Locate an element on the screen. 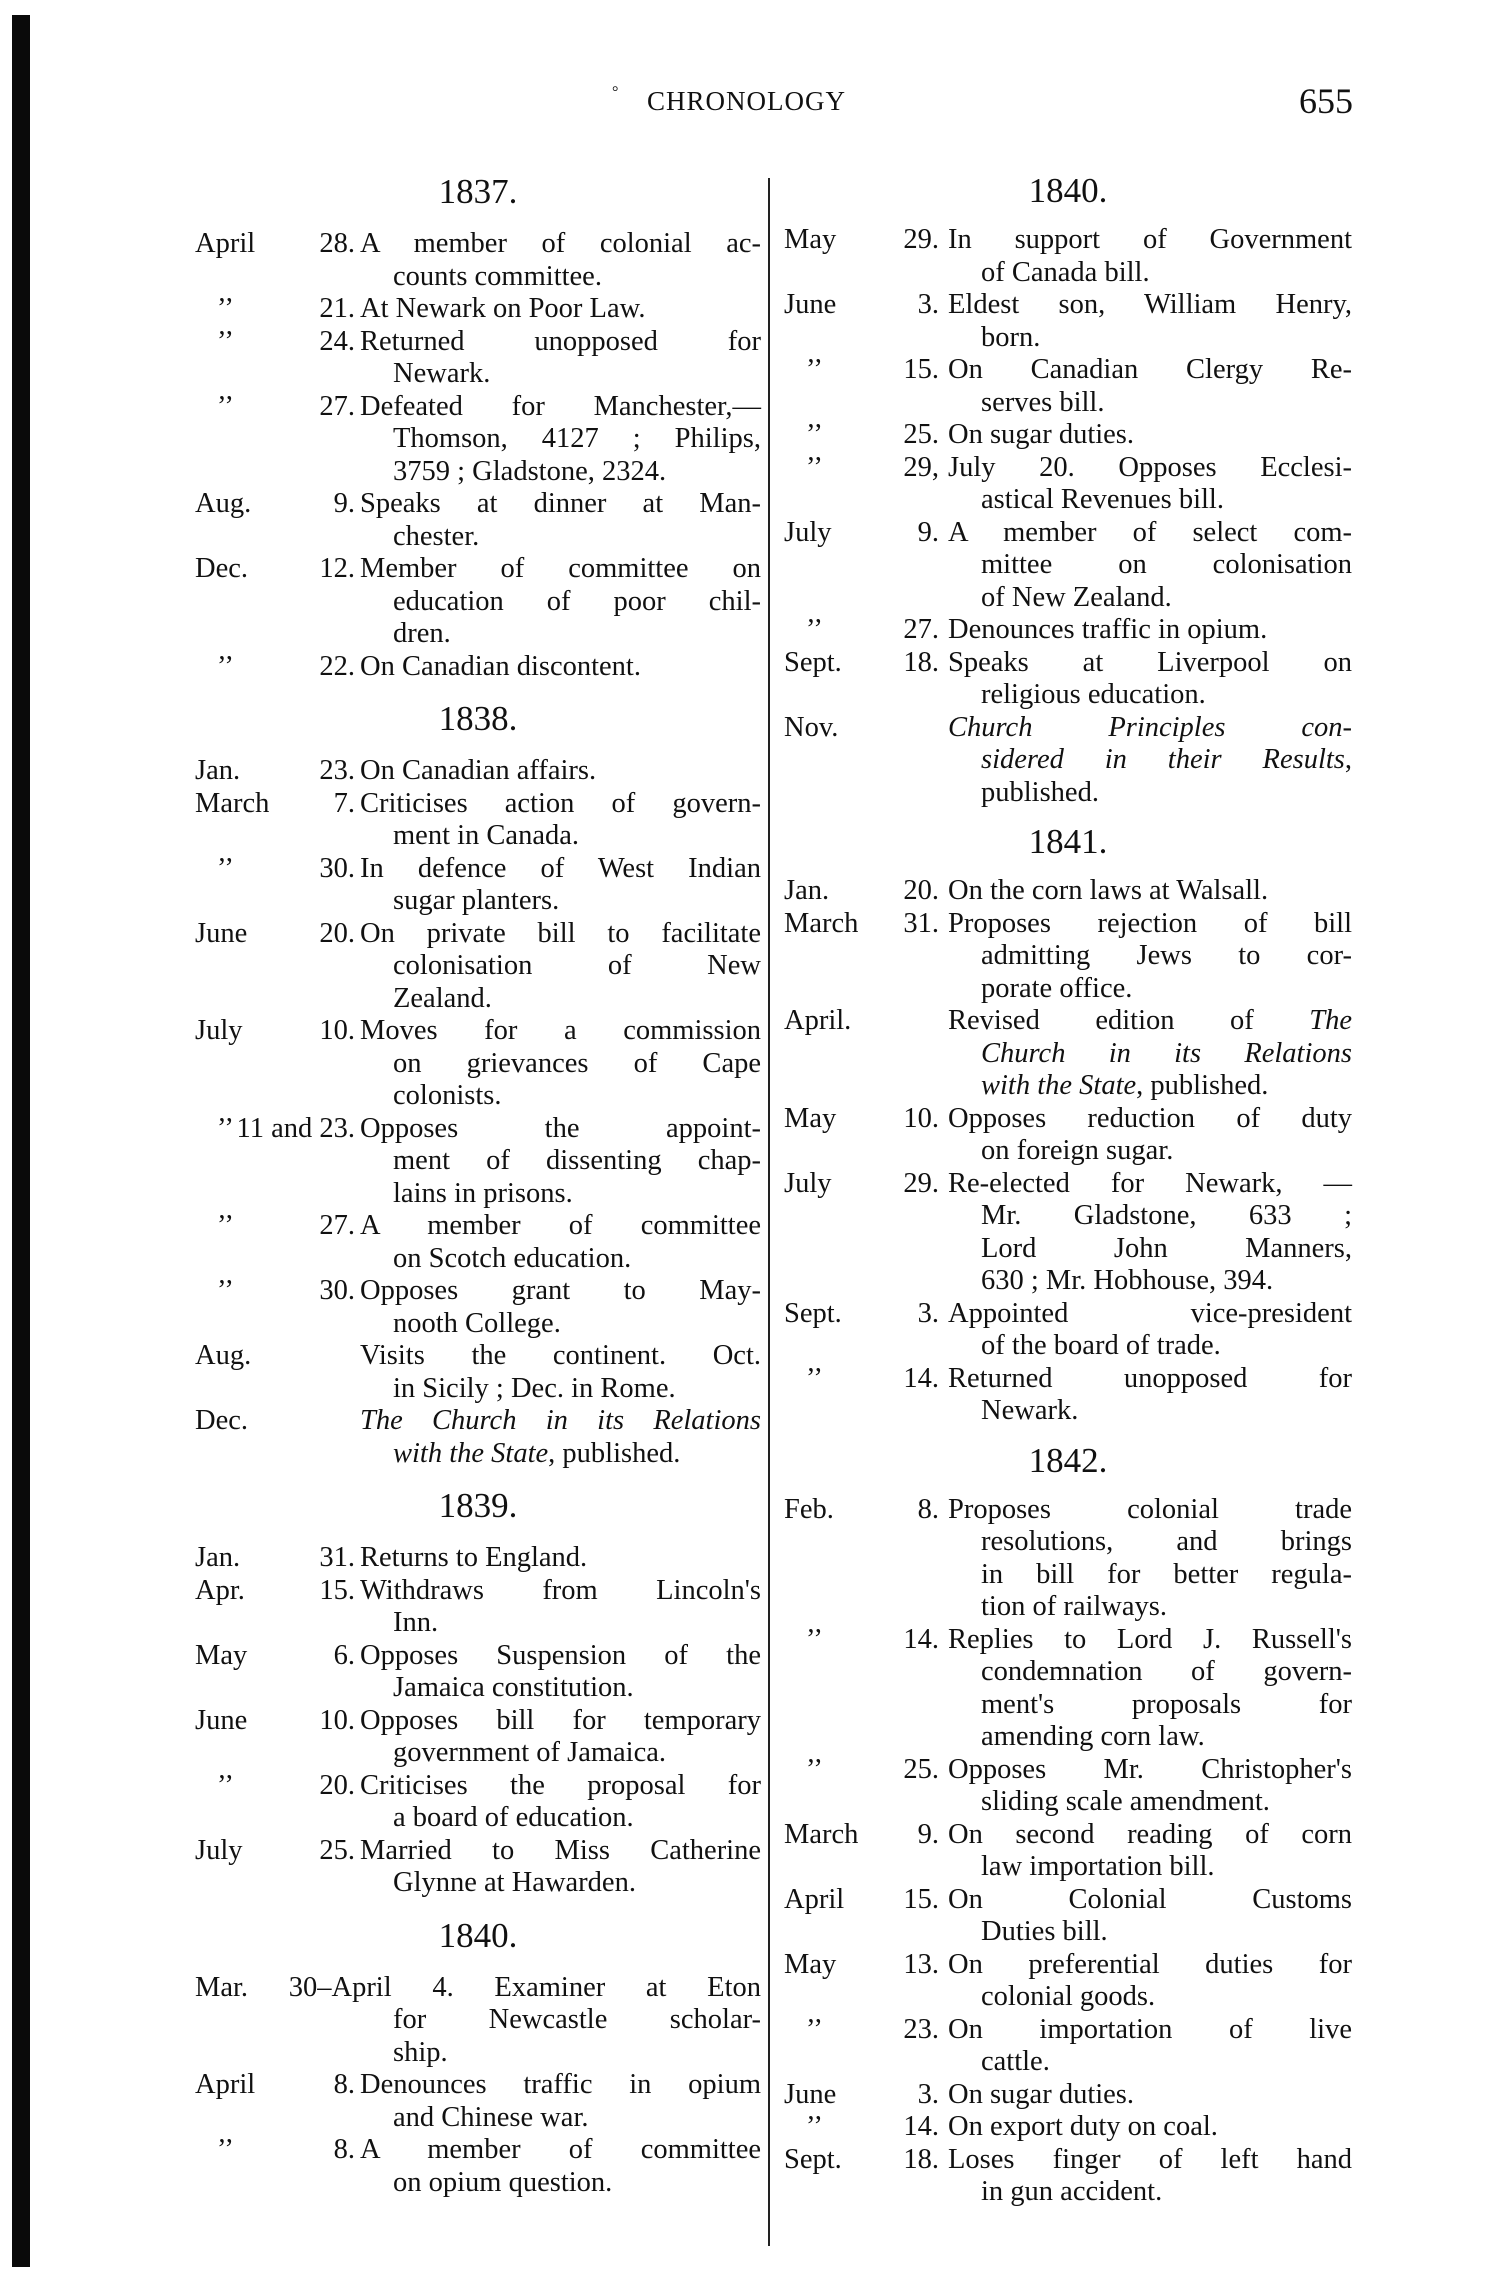 Image resolution: width=1493 pixels, height=2282 pixels. entry-day: 15. is located at coordinates (921, 1899).